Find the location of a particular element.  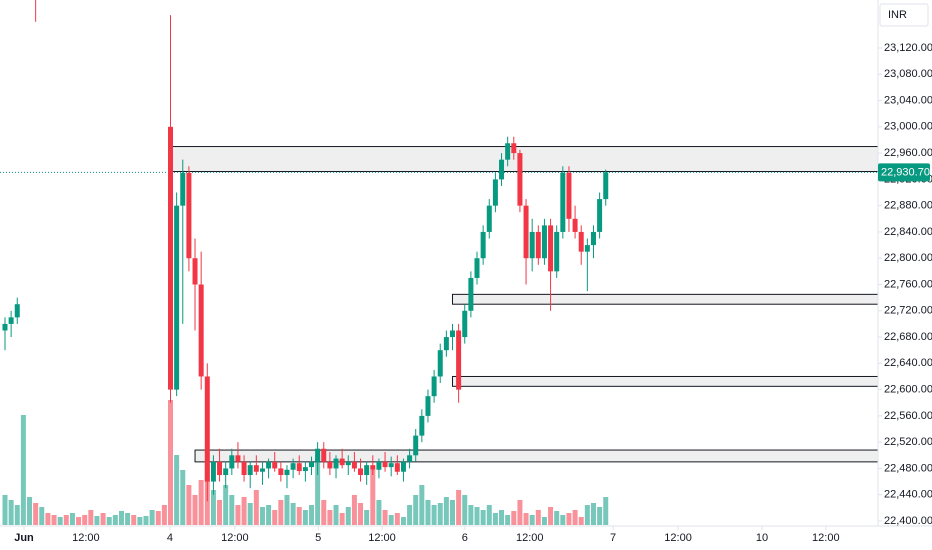

y-tick-label: 22,880.00 is located at coordinates (908, 206).